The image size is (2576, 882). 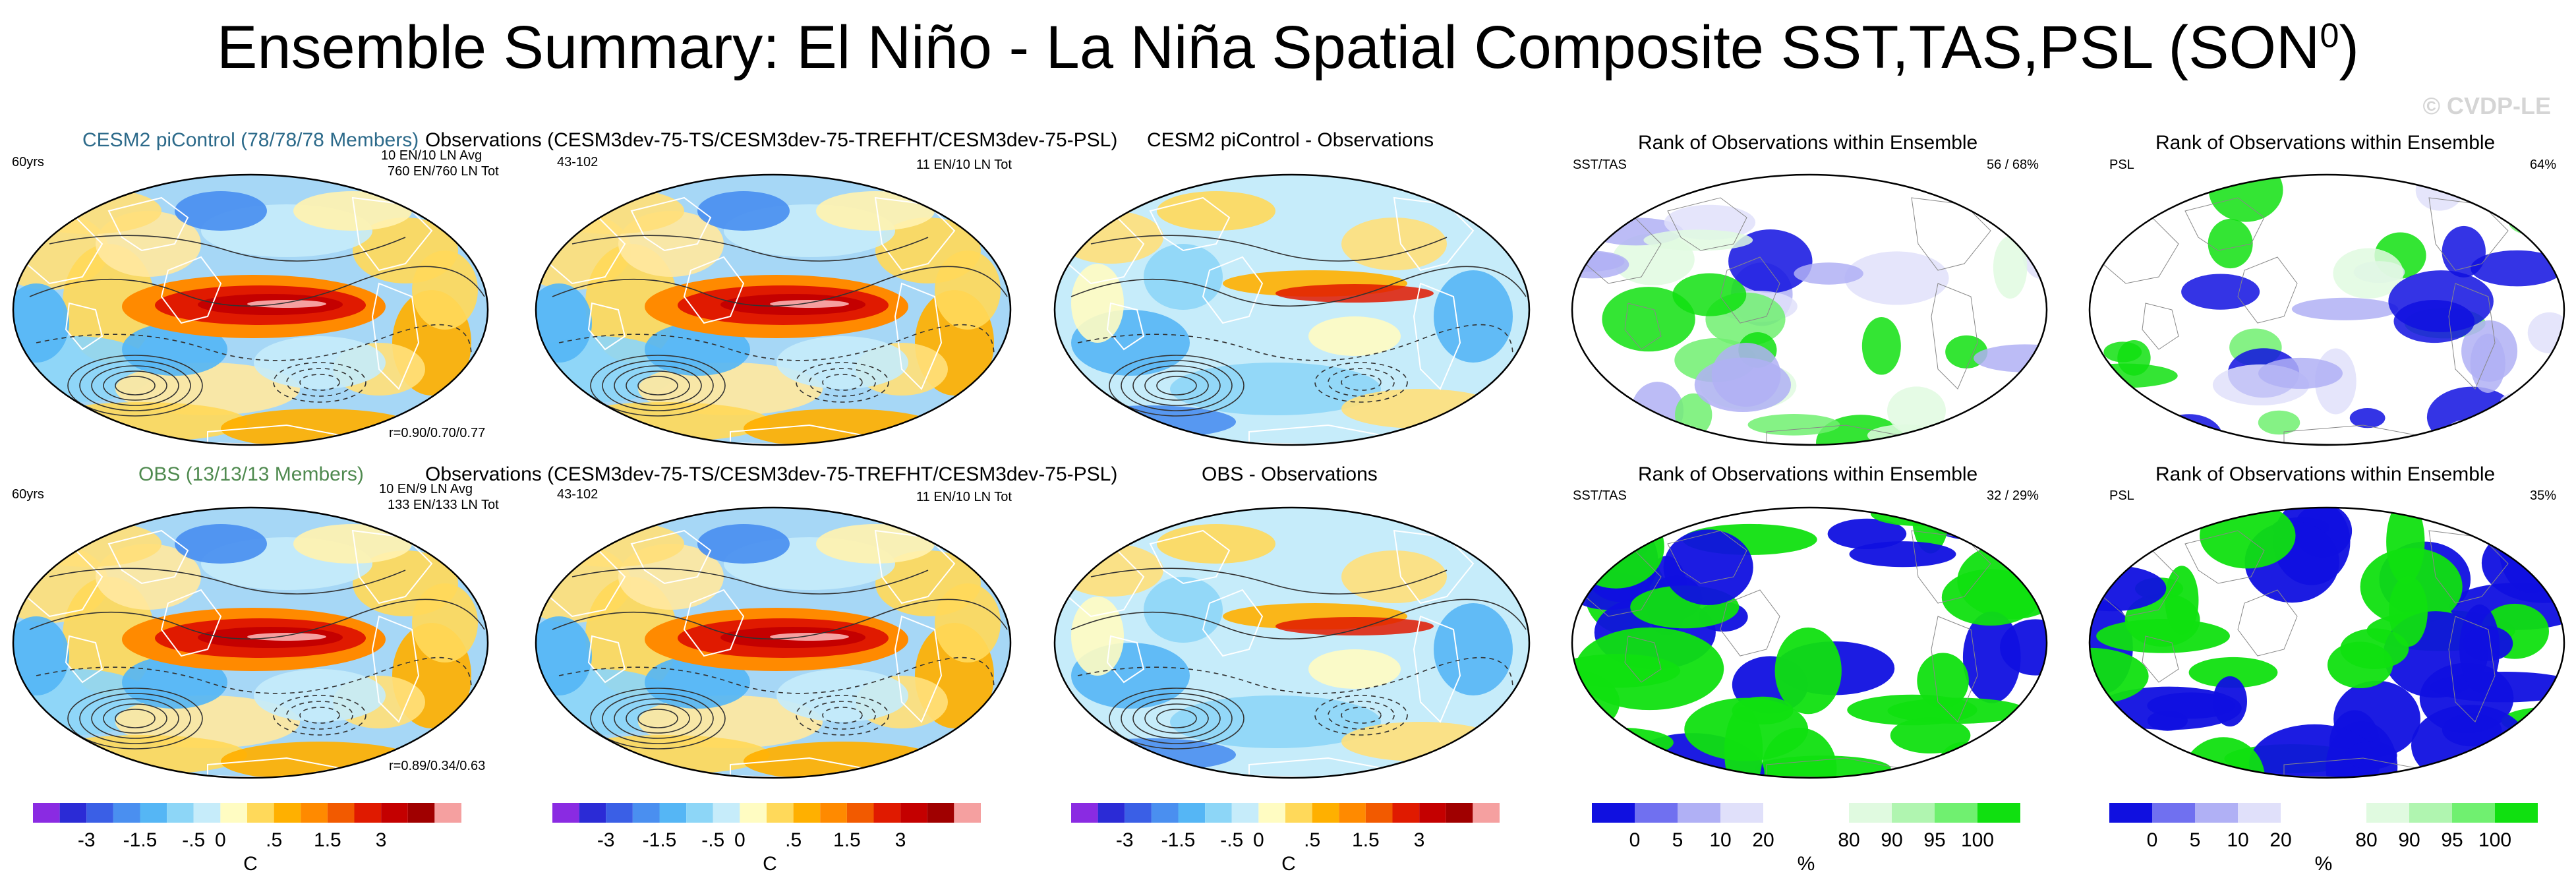 I want to click on map-observations-composite, so click(x=773, y=309).